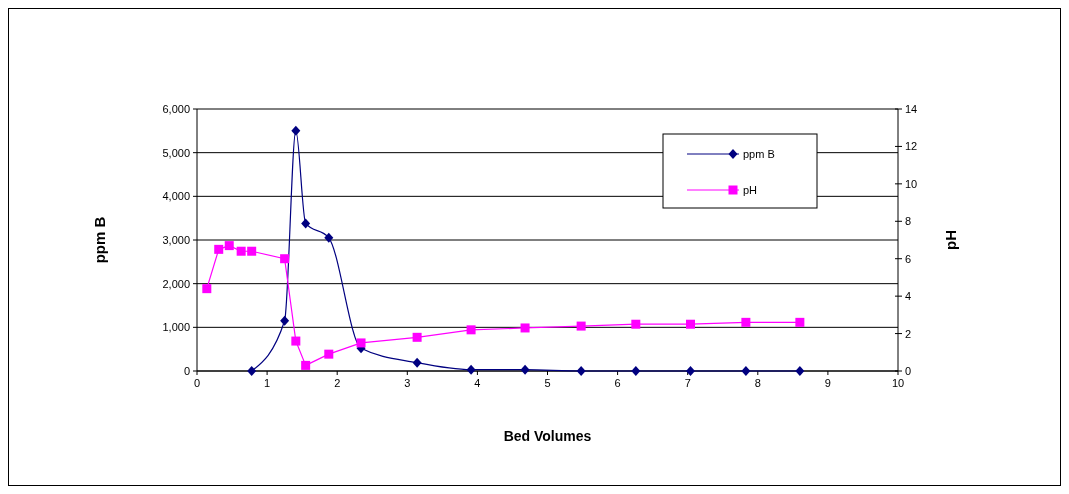 The image size is (1069, 494). What do you see at coordinates (547, 436) in the screenshot?
I see `x-axis-title: Bed Volumes` at bounding box center [547, 436].